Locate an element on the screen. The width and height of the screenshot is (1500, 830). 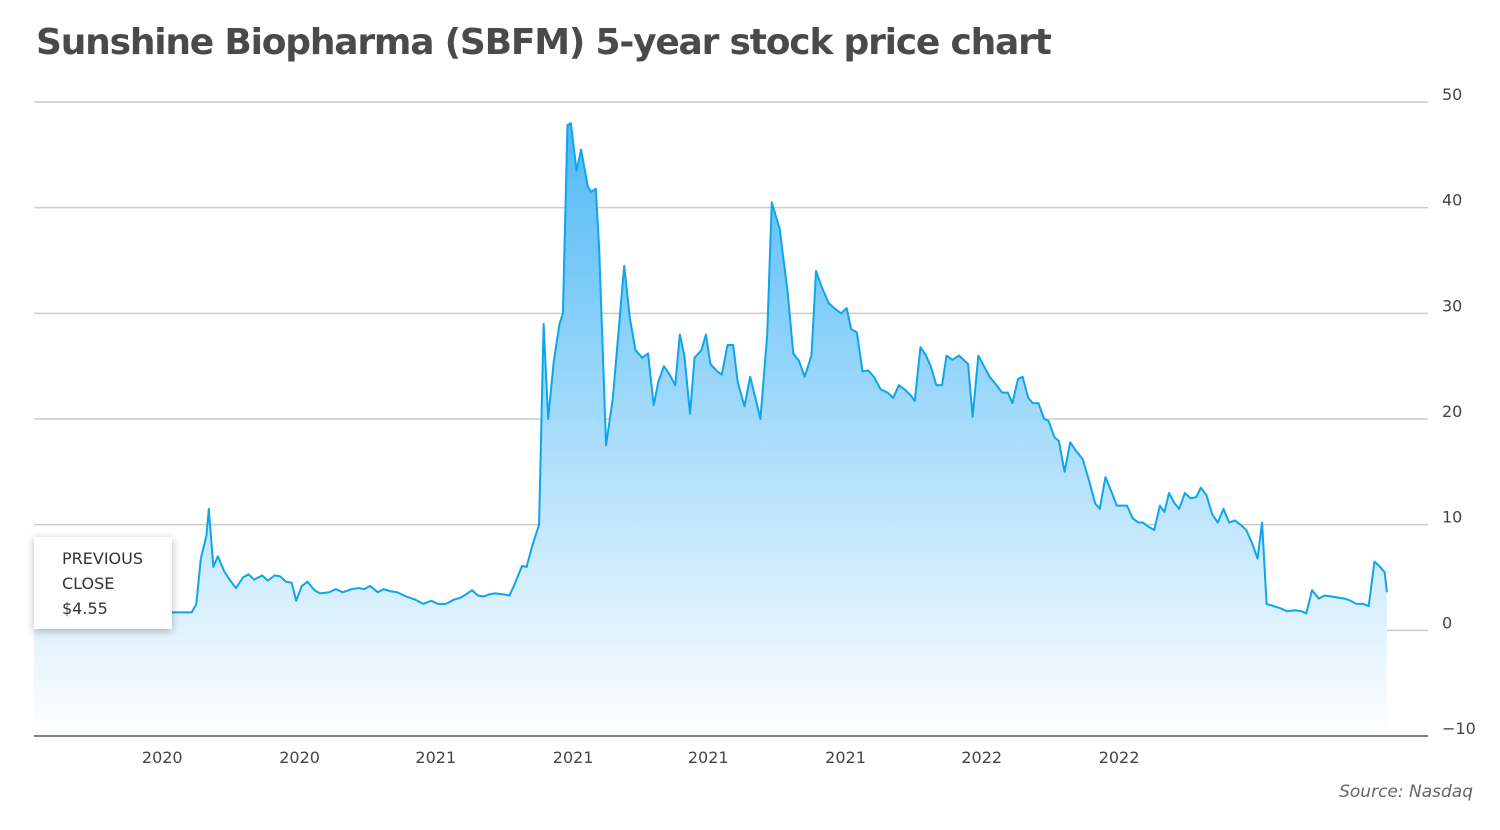
y-tick--10: −10 is located at coordinates (1459, 728).